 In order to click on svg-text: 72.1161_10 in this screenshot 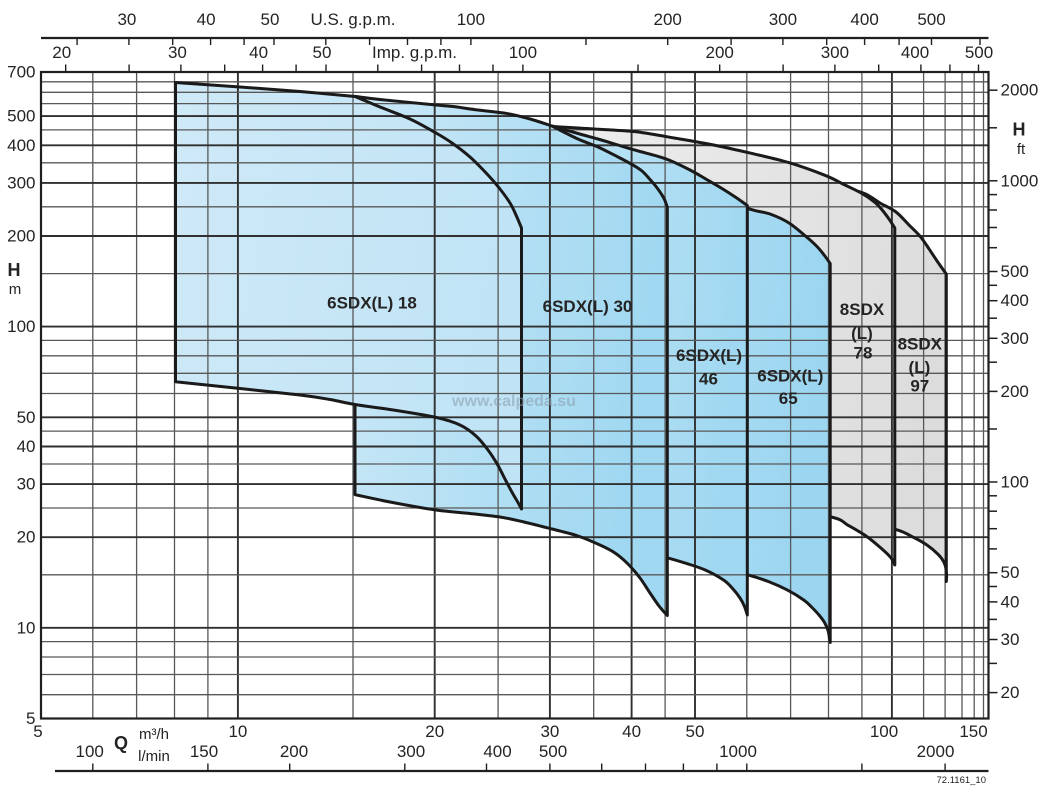, I will do `click(962, 780)`.